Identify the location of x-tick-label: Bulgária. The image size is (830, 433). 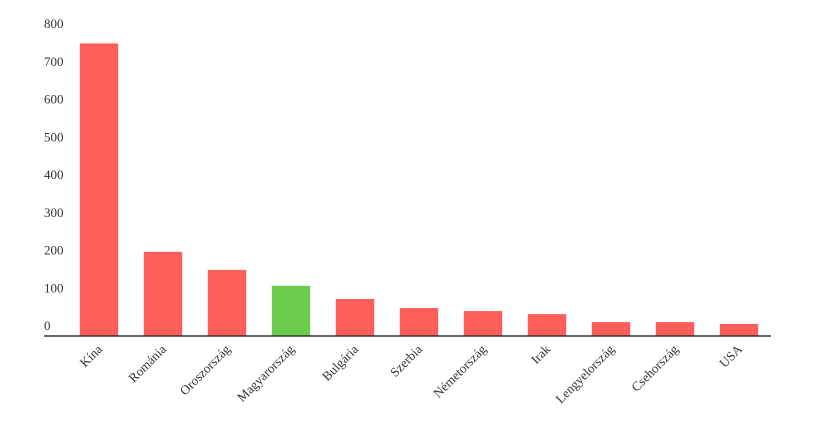
(340, 362).